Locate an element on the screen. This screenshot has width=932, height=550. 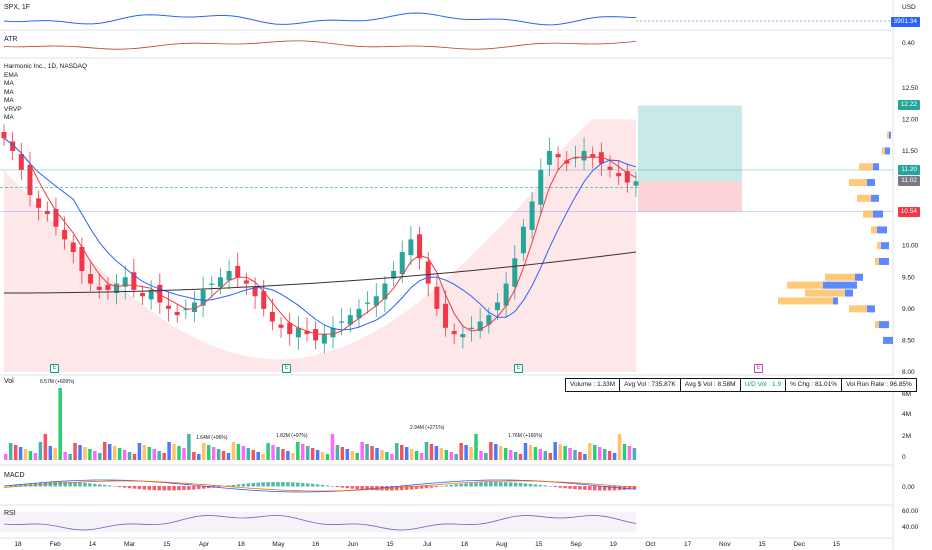
price-tag-3: 10.54 is located at coordinates (908, 211).